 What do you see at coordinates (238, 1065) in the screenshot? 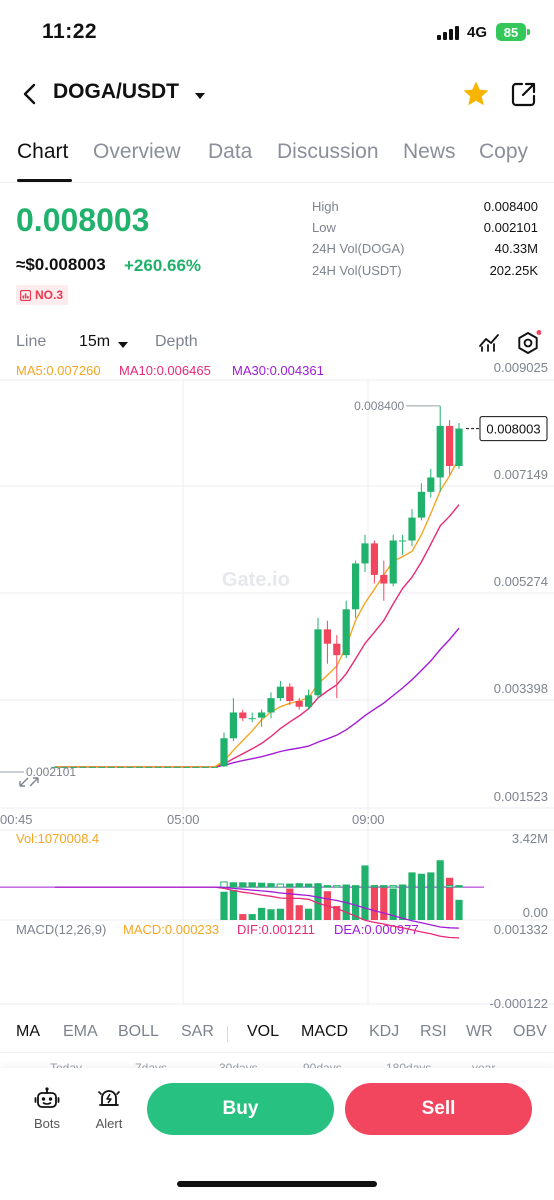
I see `range-30days: 30days` at bounding box center [238, 1065].